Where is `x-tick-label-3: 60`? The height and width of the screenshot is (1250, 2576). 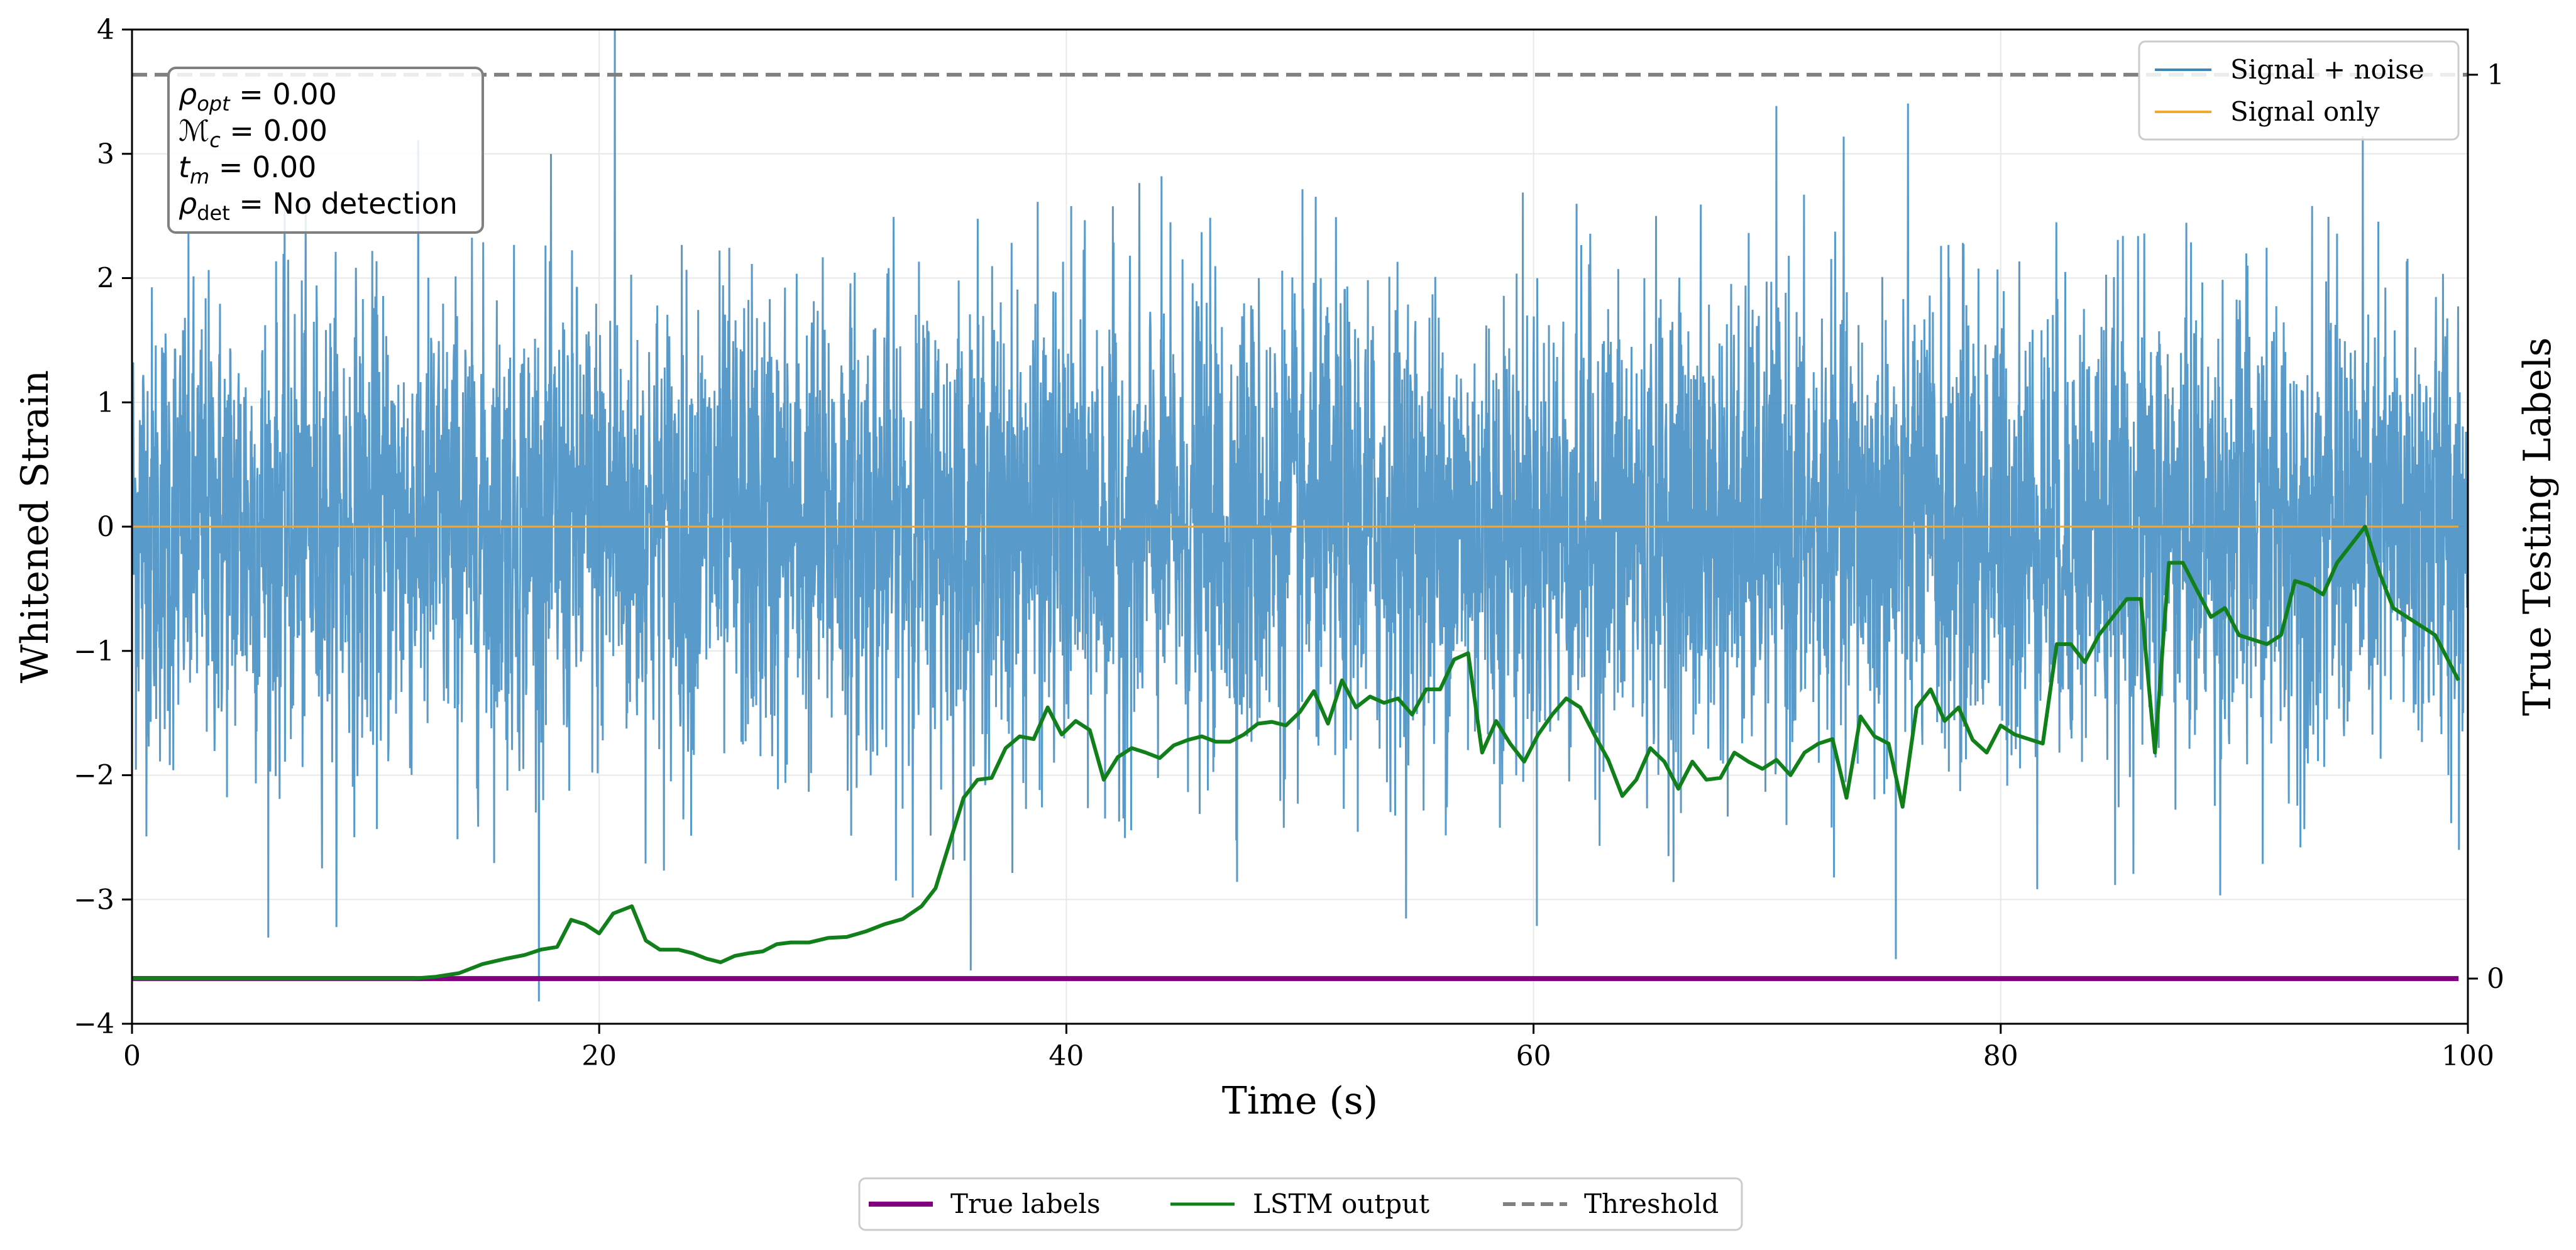
x-tick-label-3: 60 is located at coordinates (1533, 1056).